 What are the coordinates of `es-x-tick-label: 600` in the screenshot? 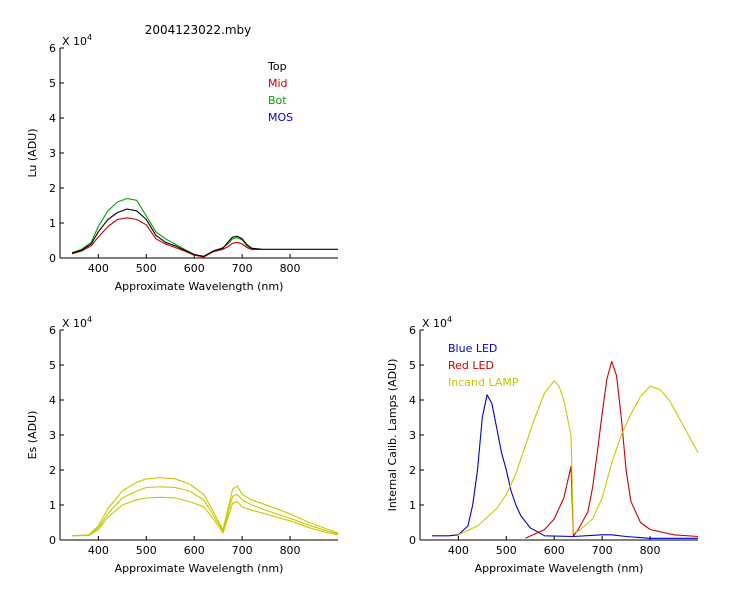 It's located at (194, 550).